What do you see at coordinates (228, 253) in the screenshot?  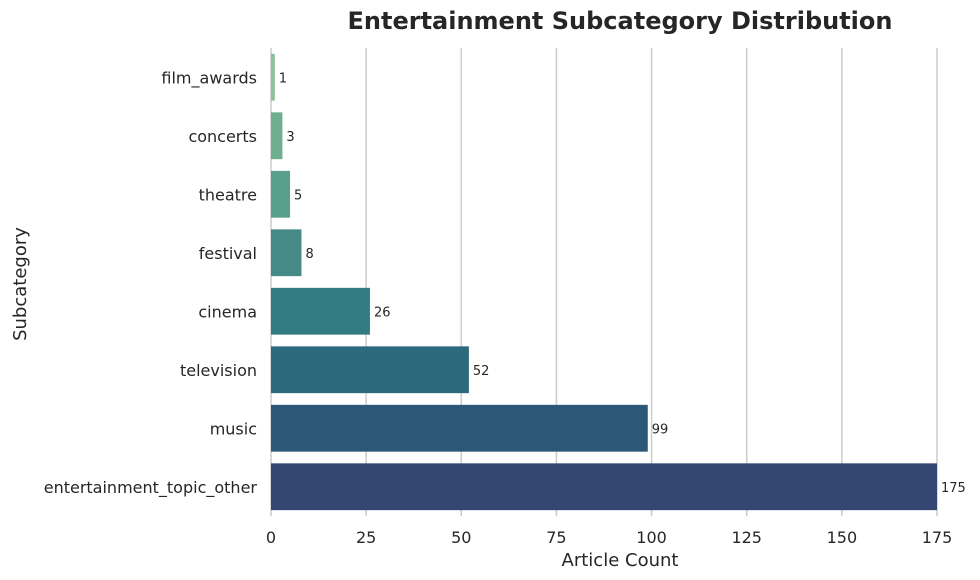 I see `y-tick-label: festival` at bounding box center [228, 253].